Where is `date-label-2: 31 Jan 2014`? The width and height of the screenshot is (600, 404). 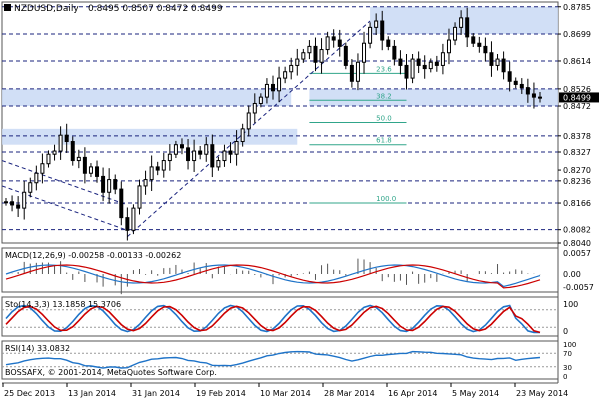 date-label-2: 31 Jan 2014 is located at coordinates (156, 393).